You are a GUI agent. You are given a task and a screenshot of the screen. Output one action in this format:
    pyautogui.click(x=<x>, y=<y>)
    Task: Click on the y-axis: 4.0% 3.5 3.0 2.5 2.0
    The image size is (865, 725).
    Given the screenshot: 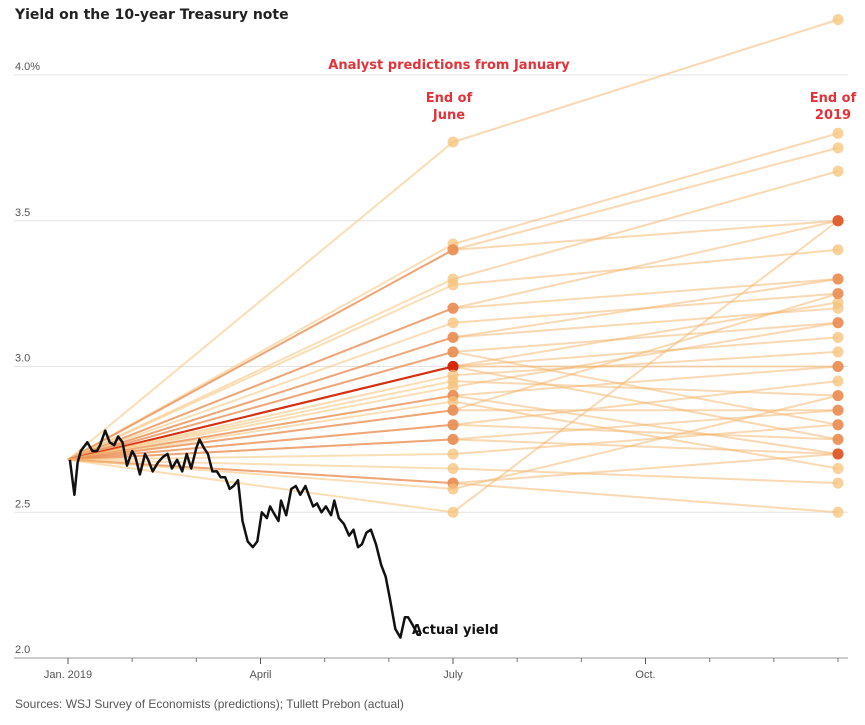 What is the action you would take?
    pyautogui.click(x=27, y=358)
    